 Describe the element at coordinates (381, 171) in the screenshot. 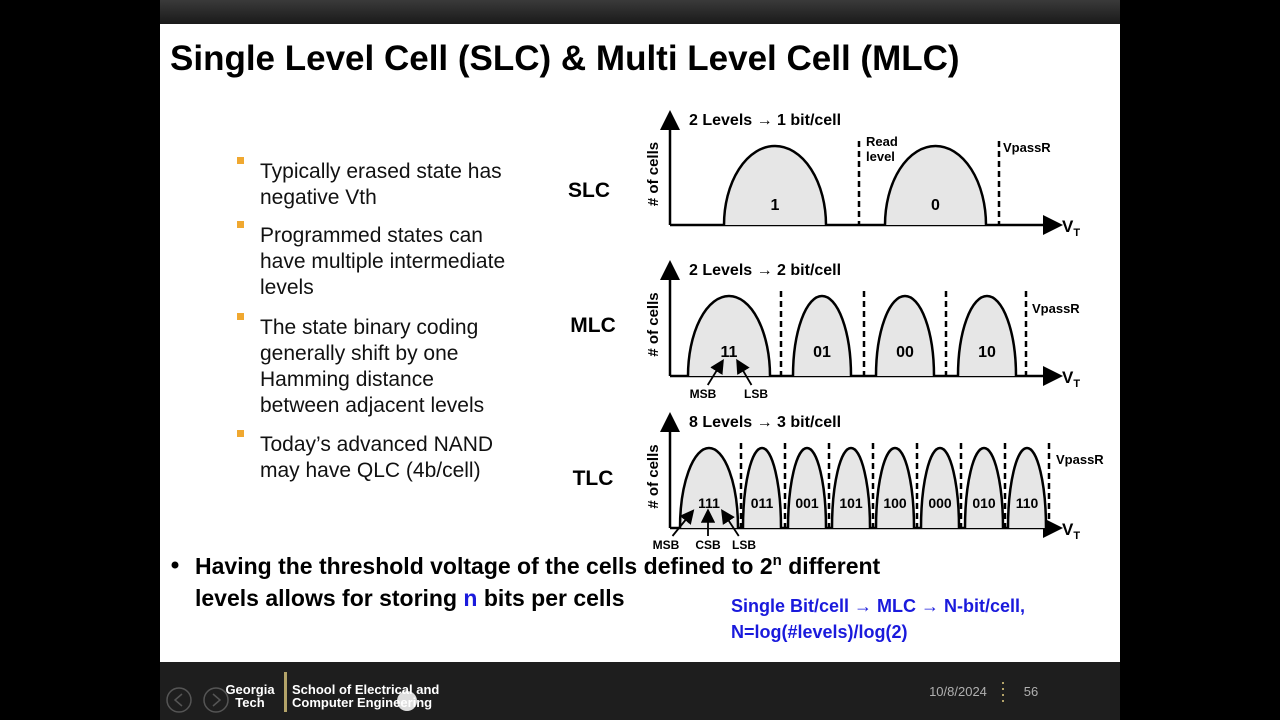

I see `bullet-text: Typically erased state has` at that location.